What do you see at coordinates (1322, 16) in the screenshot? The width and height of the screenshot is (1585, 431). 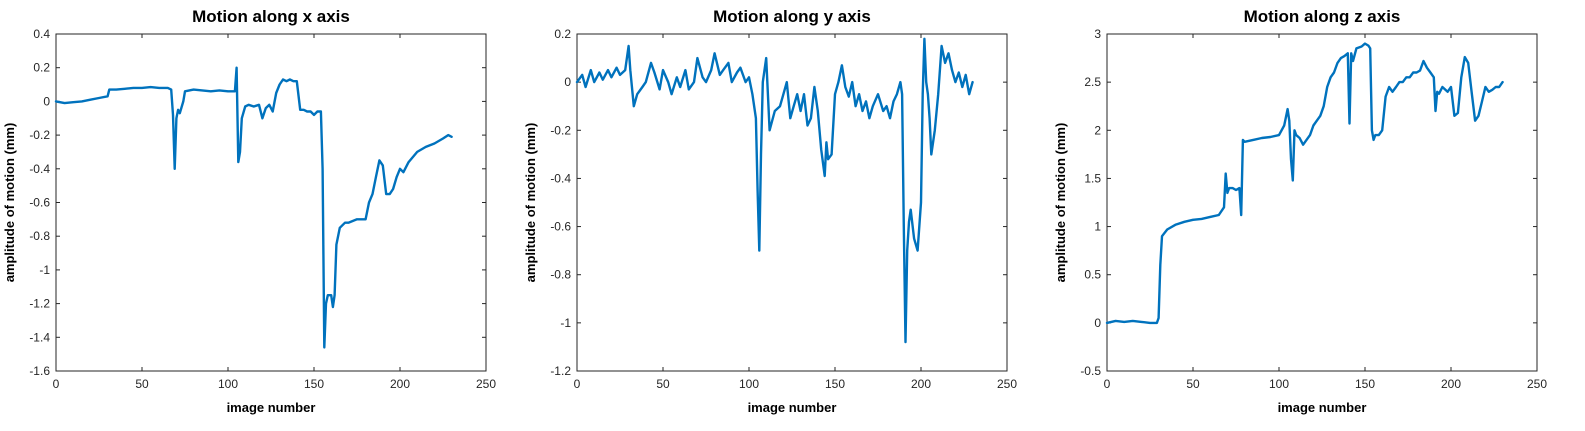 I see `chart-title: Motion along z axis` at bounding box center [1322, 16].